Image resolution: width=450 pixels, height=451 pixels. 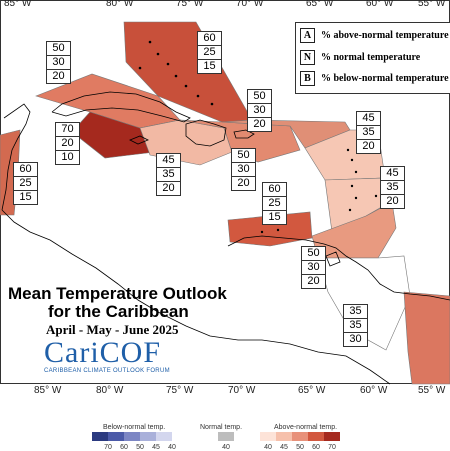 I want to click on prob-normal: 20, so click(x=67, y=144).